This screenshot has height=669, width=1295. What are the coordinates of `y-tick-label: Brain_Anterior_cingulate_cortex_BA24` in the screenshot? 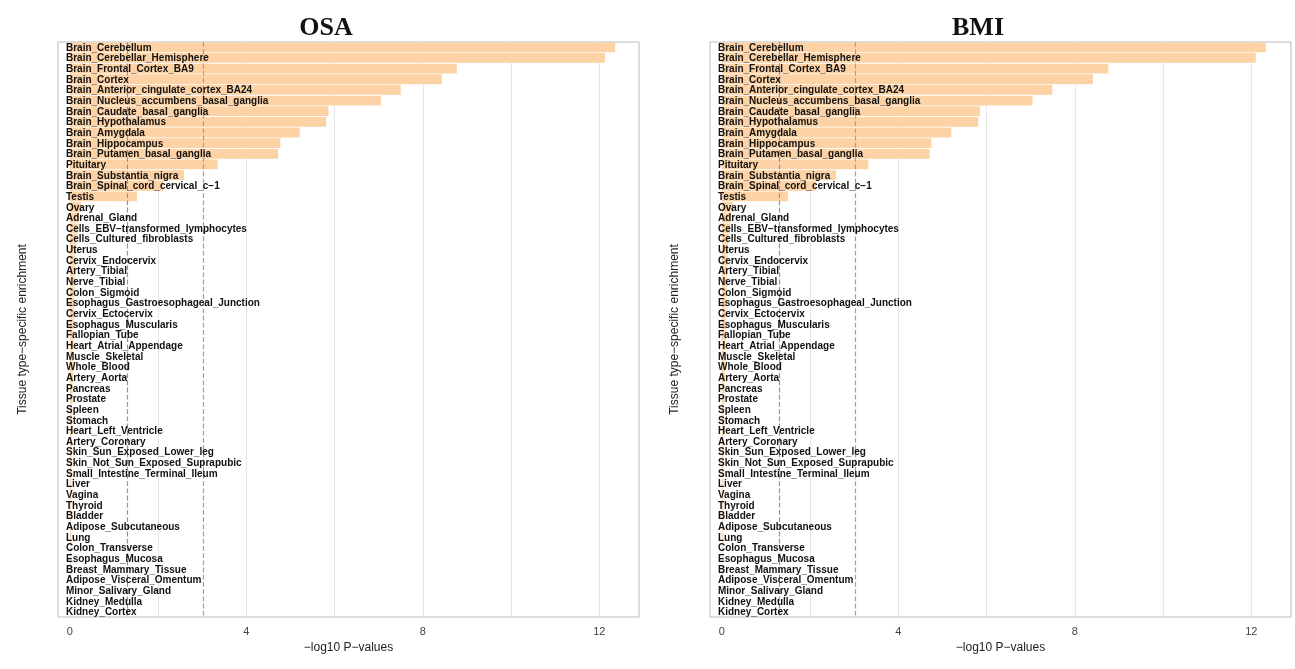 It's located at (811, 90).